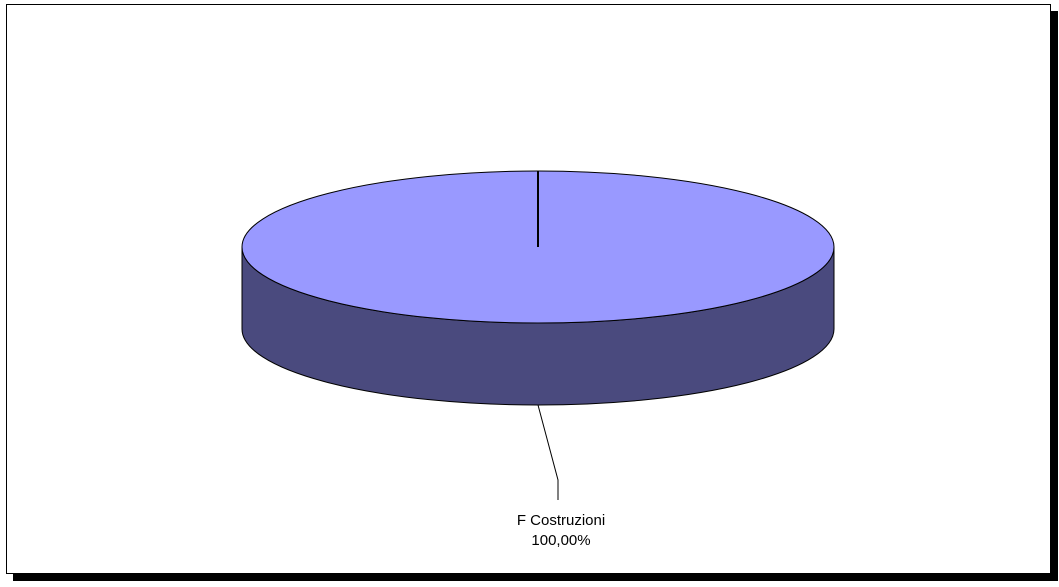 The image size is (1059, 587). Describe the element at coordinates (560, 540) in the screenshot. I see `slice-label-percent: 100,00%` at that location.